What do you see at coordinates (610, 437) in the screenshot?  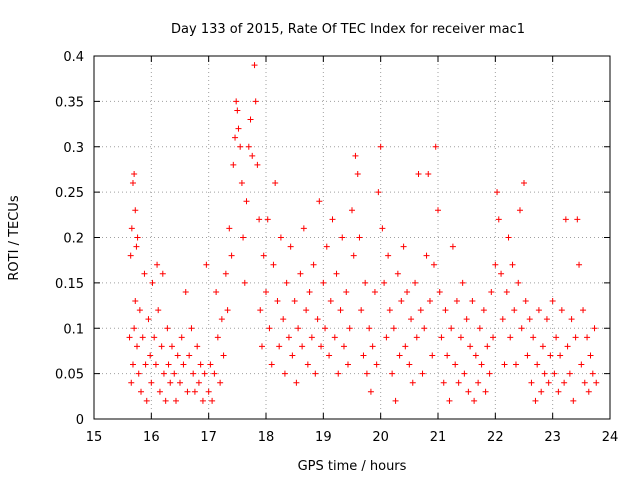 I see `x-tick-label: 24` at bounding box center [610, 437].